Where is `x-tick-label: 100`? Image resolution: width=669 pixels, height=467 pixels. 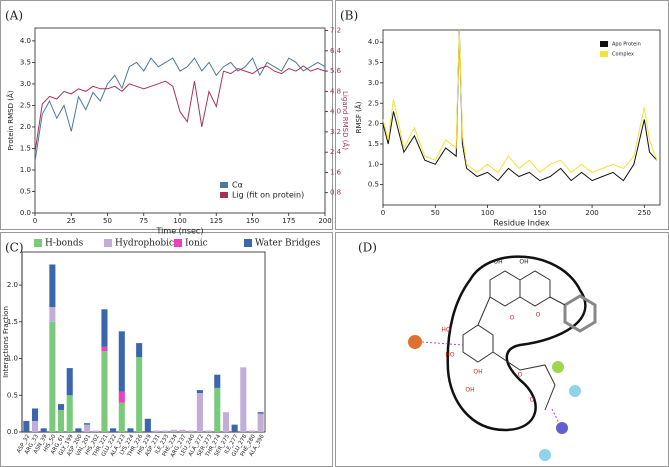 x-tick-label: 100 is located at coordinates (487, 213).